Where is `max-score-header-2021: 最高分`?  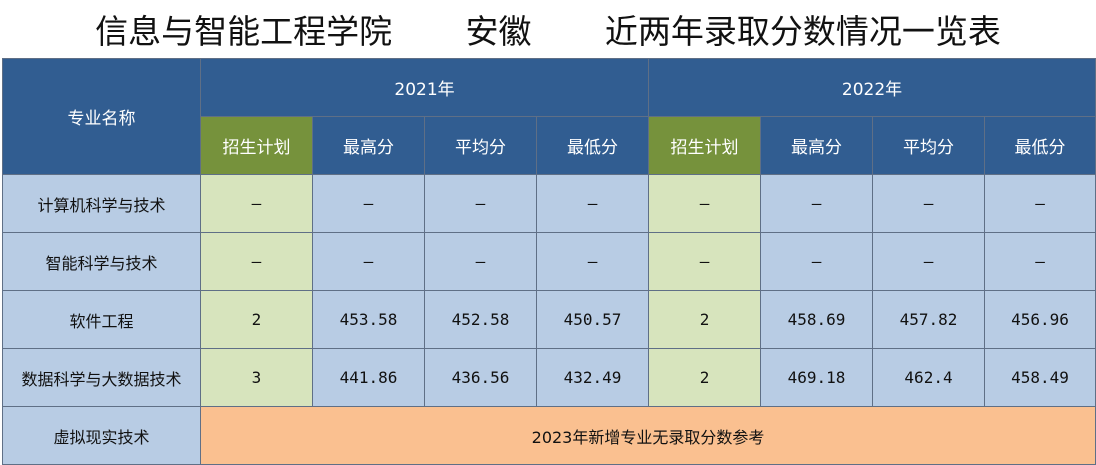 max-score-header-2021: 最高分 is located at coordinates (368, 145).